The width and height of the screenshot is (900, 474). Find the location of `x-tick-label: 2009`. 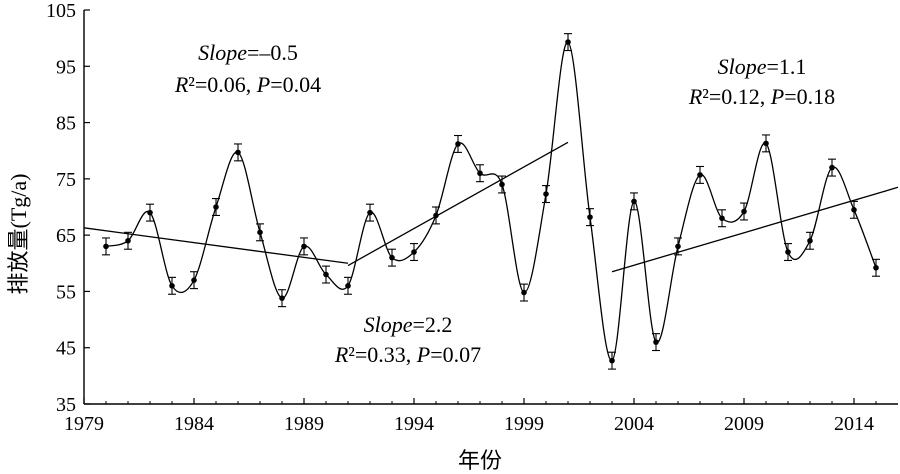

x-tick-label: 2009 is located at coordinates (744, 424).